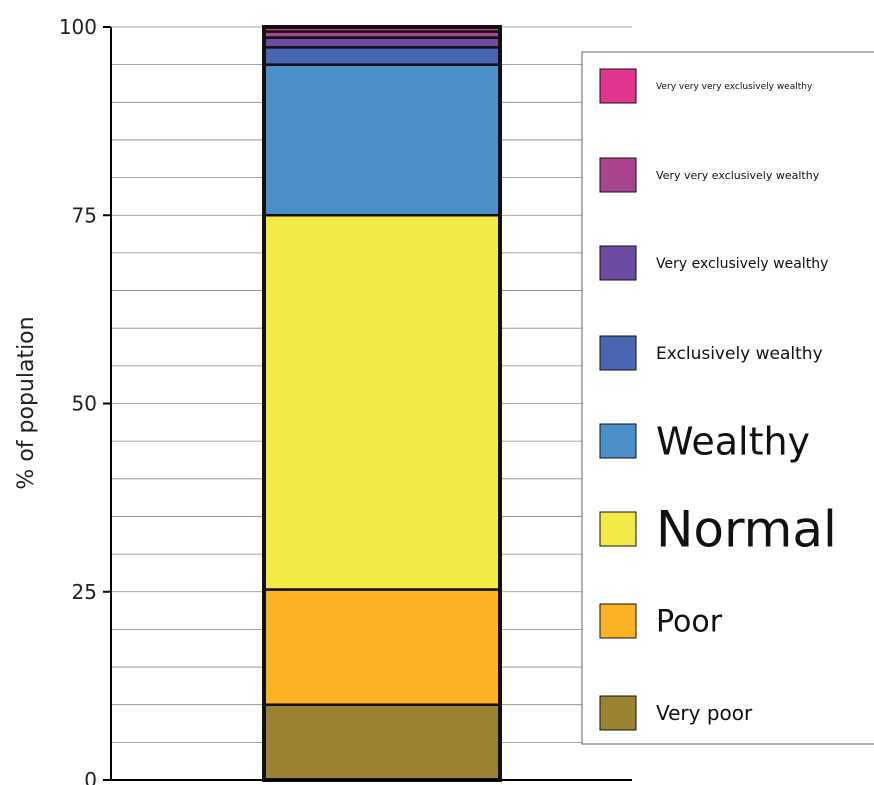 The image size is (874, 785). Describe the element at coordinates (90, 776) in the screenshot. I see `y-tick-label: 0` at that location.